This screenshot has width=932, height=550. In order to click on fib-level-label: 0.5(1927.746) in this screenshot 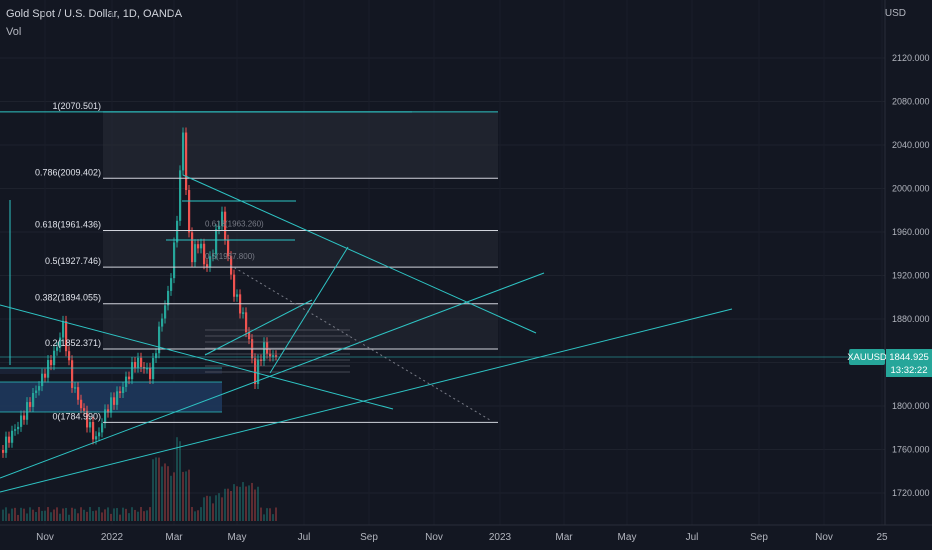, I will do `click(73, 261)`.